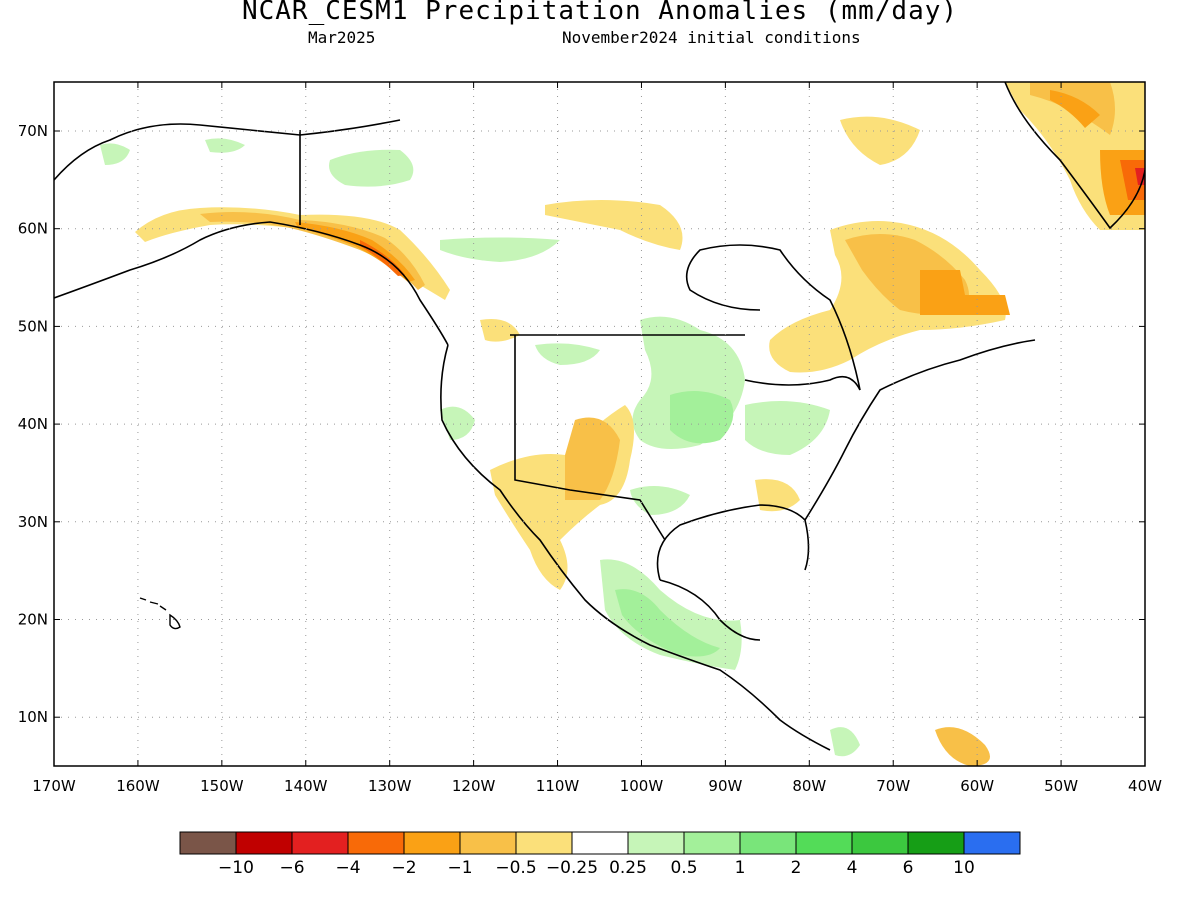 This screenshot has width=1200, height=900. What do you see at coordinates (515, 868) in the screenshot?
I see `colorbar-label: −0.5` at bounding box center [515, 868].